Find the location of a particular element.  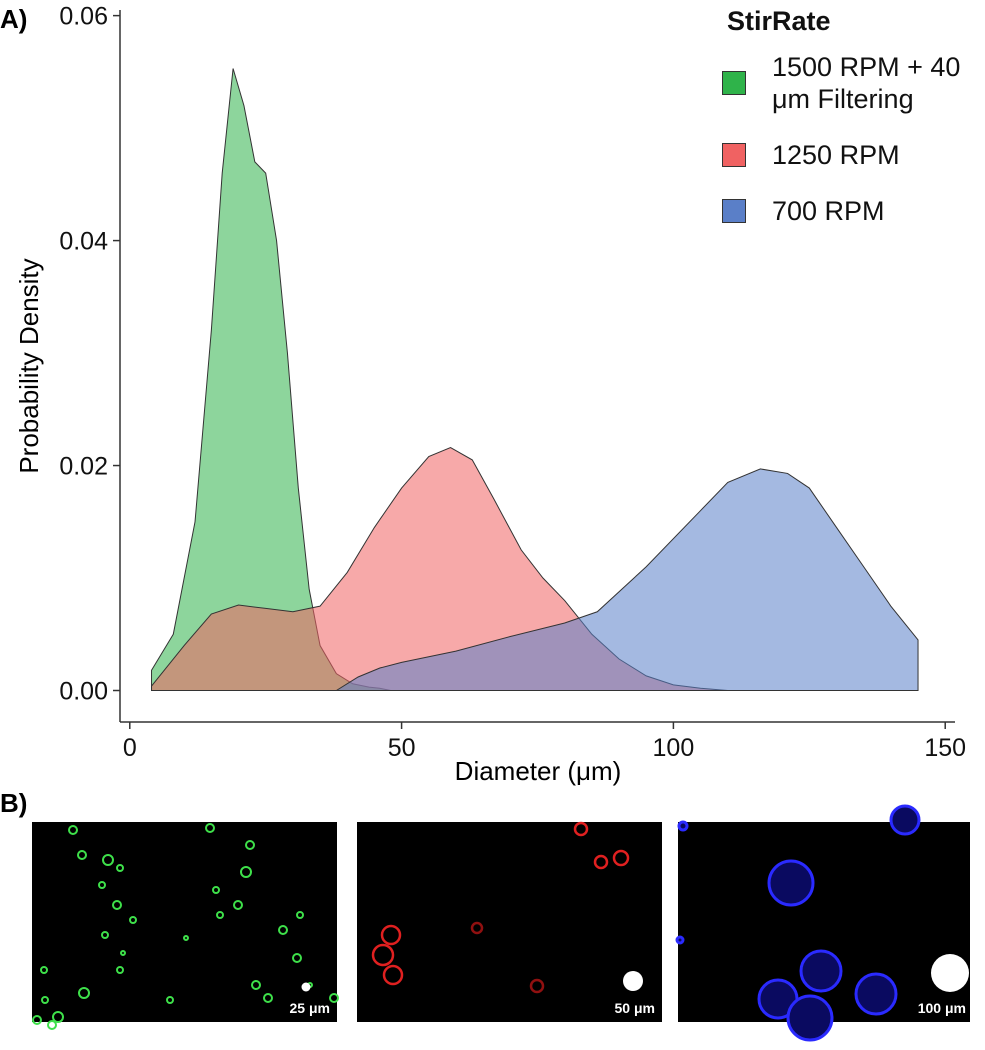

legend-label: 700 RPM is located at coordinates (828, 211).